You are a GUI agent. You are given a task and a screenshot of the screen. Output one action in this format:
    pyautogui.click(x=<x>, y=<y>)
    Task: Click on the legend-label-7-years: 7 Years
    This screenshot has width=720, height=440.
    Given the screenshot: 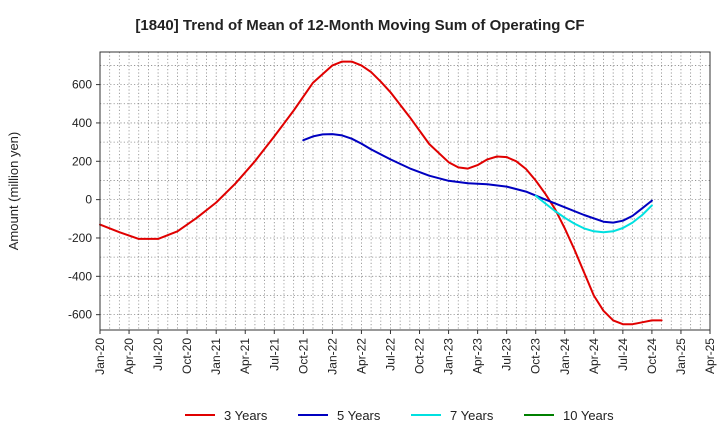 What is the action you would take?
    pyautogui.click(x=472, y=415)
    